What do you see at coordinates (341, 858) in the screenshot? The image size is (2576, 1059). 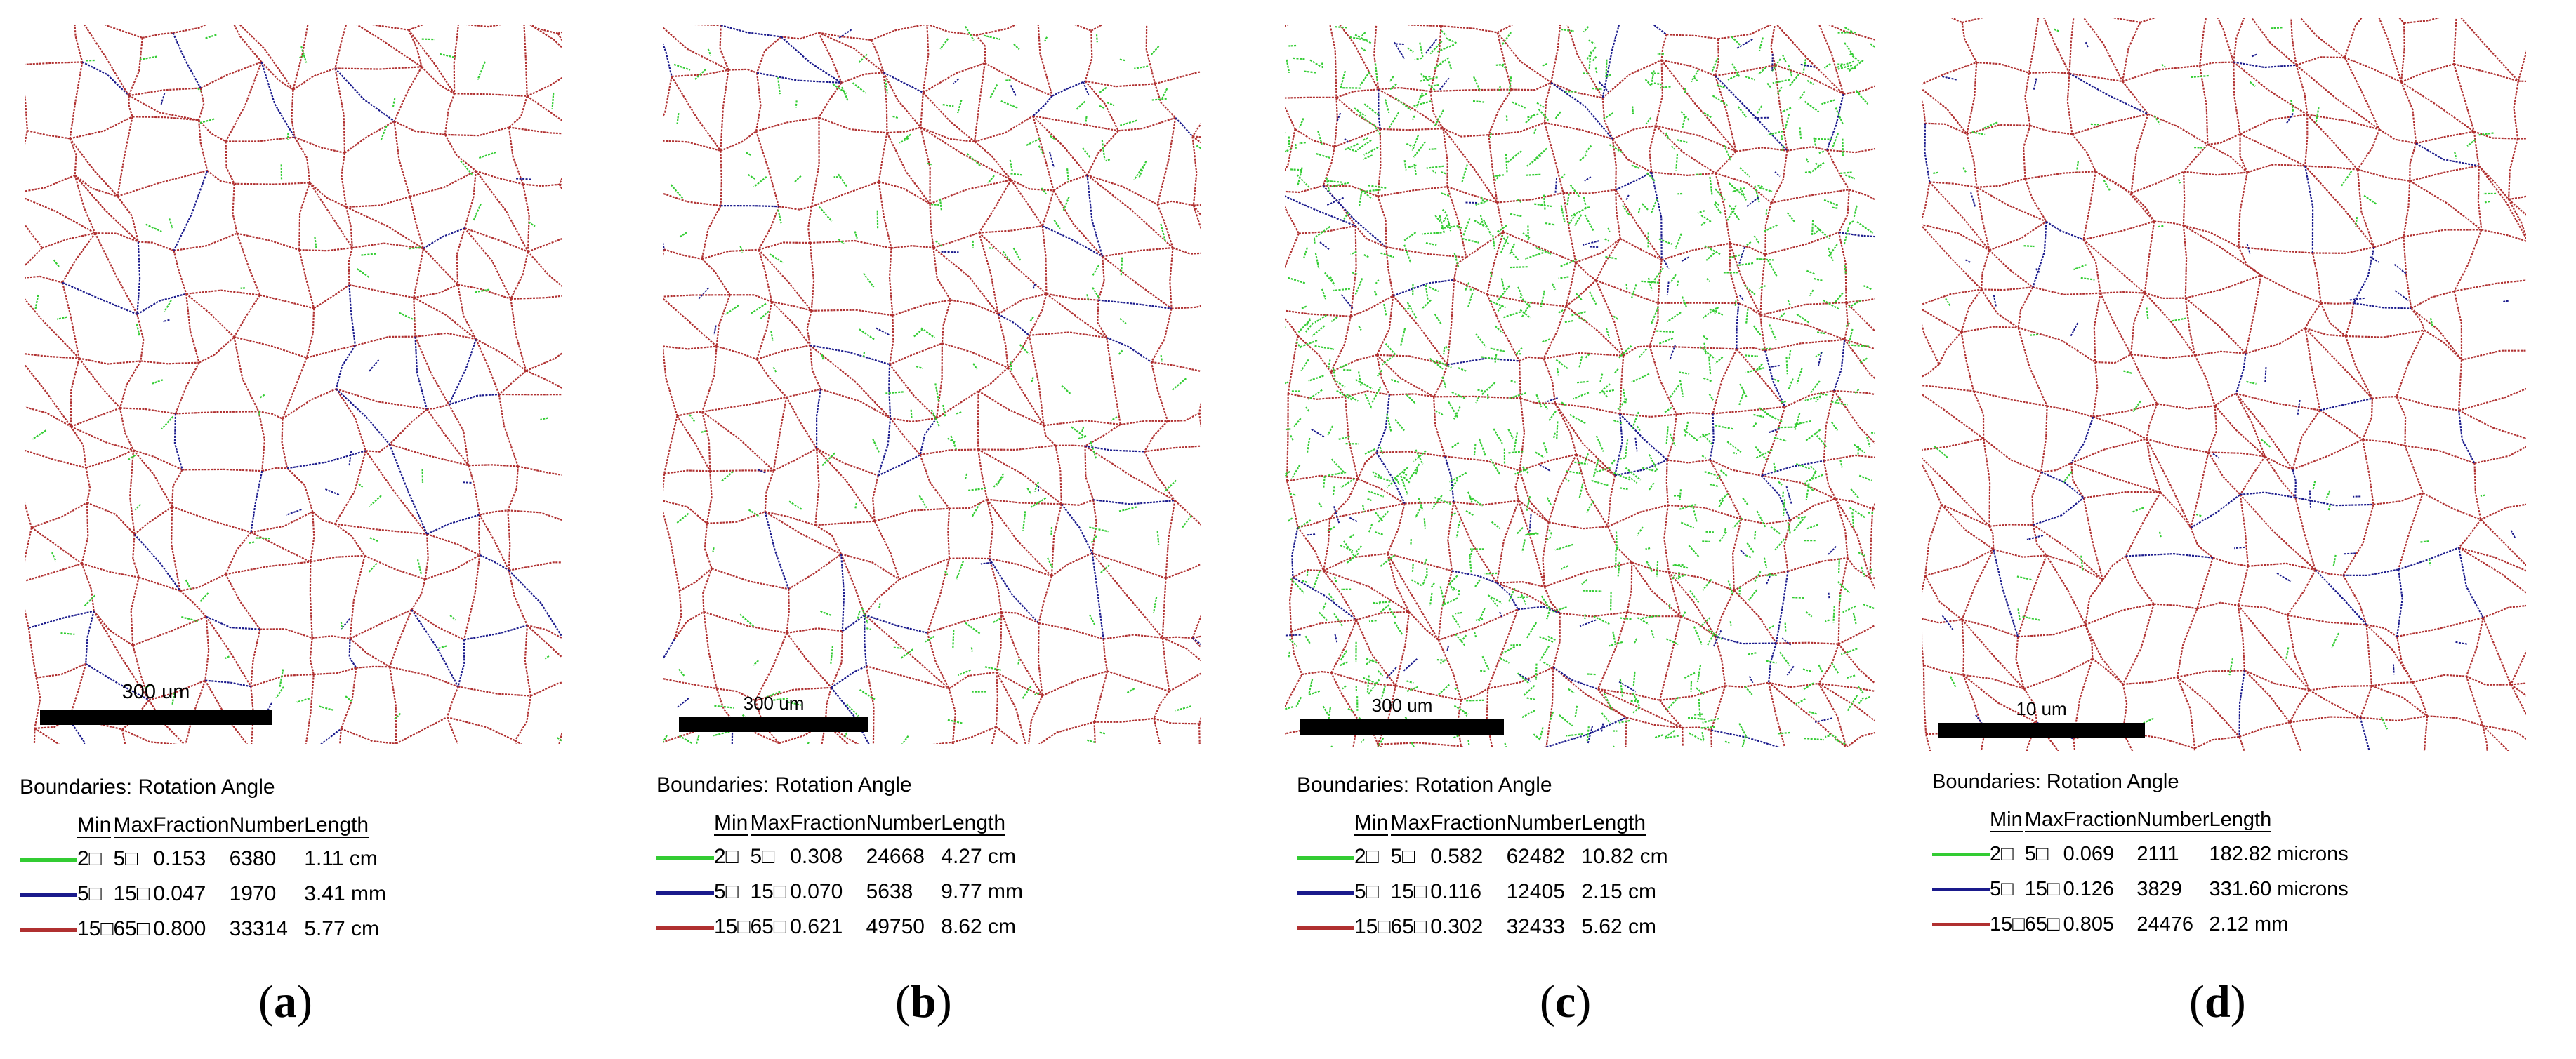 I see `row-length: 1.11 cm` at bounding box center [341, 858].